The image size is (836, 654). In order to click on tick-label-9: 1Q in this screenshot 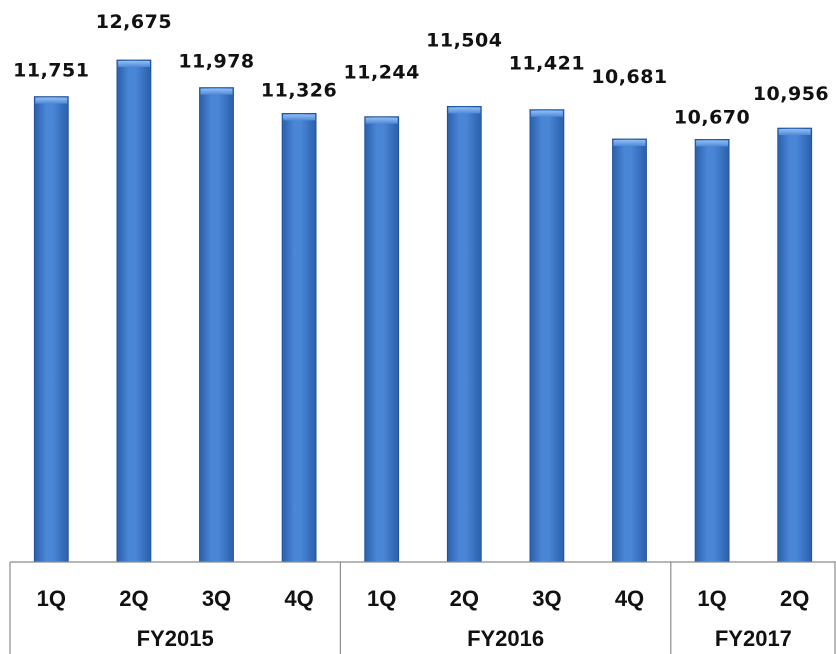, I will do `click(711, 598)`.